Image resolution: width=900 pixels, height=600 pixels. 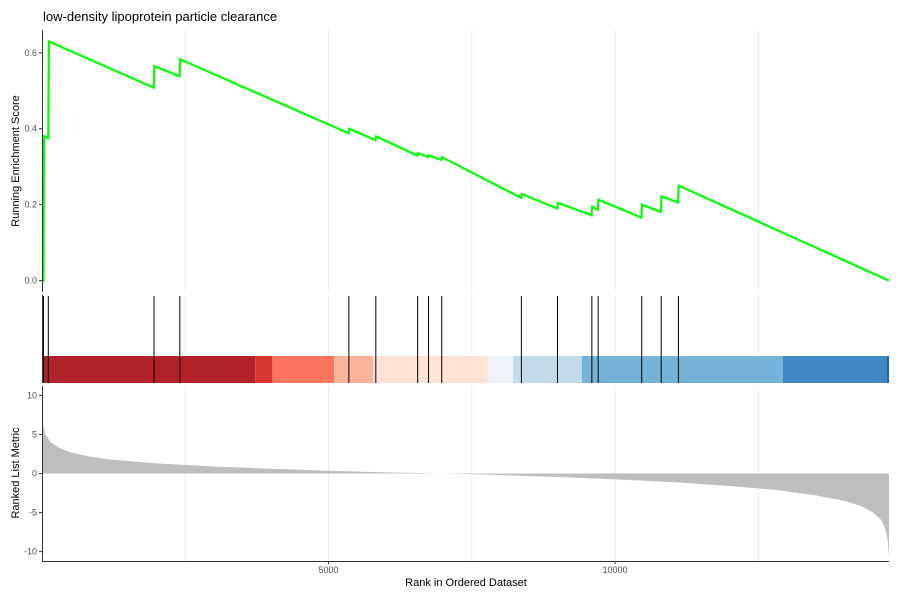 What do you see at coordinates (16, 160) in the screenshot?
I see `enrichment-y-label: Running Enrichment Score` at bounding box center [16, 160].